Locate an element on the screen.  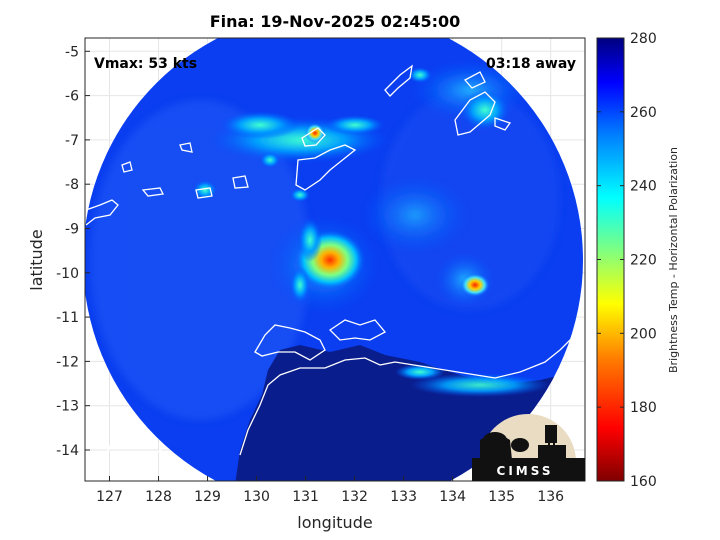
y-tick-label: -12 is located at coordinates (67, 362).